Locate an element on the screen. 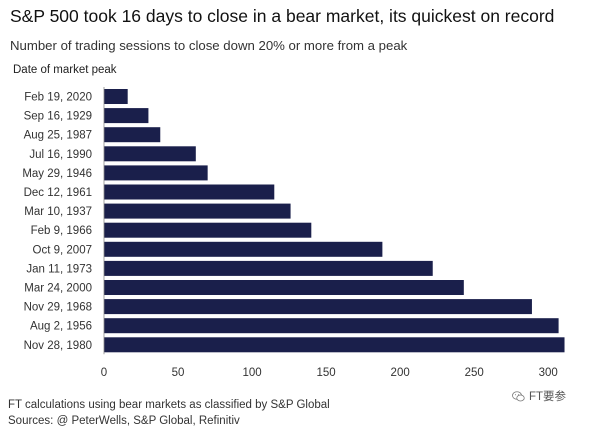 The width and height of the screenshot is (602, 436). category-label: Dec 12, 1961 is located at coordinates (58, 193).